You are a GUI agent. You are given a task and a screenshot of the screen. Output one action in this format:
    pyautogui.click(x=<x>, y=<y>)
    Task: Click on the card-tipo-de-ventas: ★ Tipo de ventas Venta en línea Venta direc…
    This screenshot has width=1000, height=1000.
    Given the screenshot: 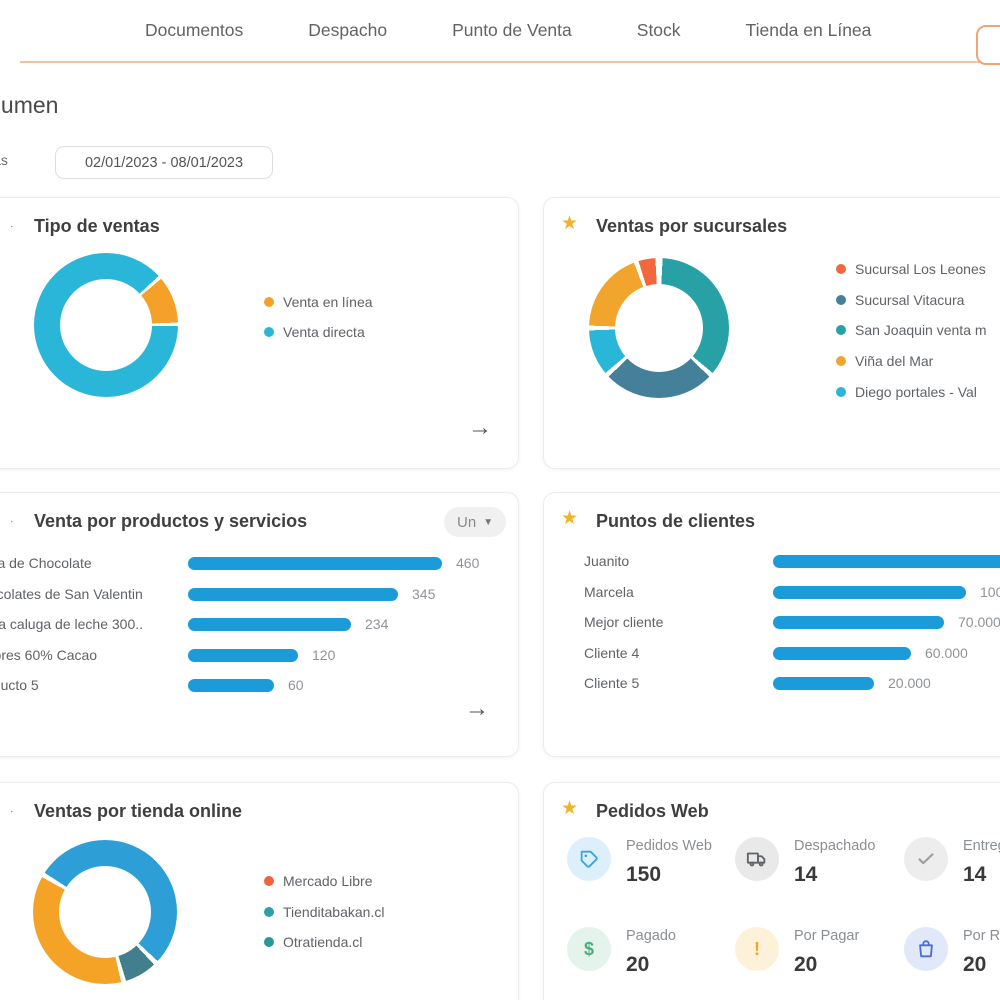 What is the action you would take?
    pyautogui.click(x=259, y=333)
    